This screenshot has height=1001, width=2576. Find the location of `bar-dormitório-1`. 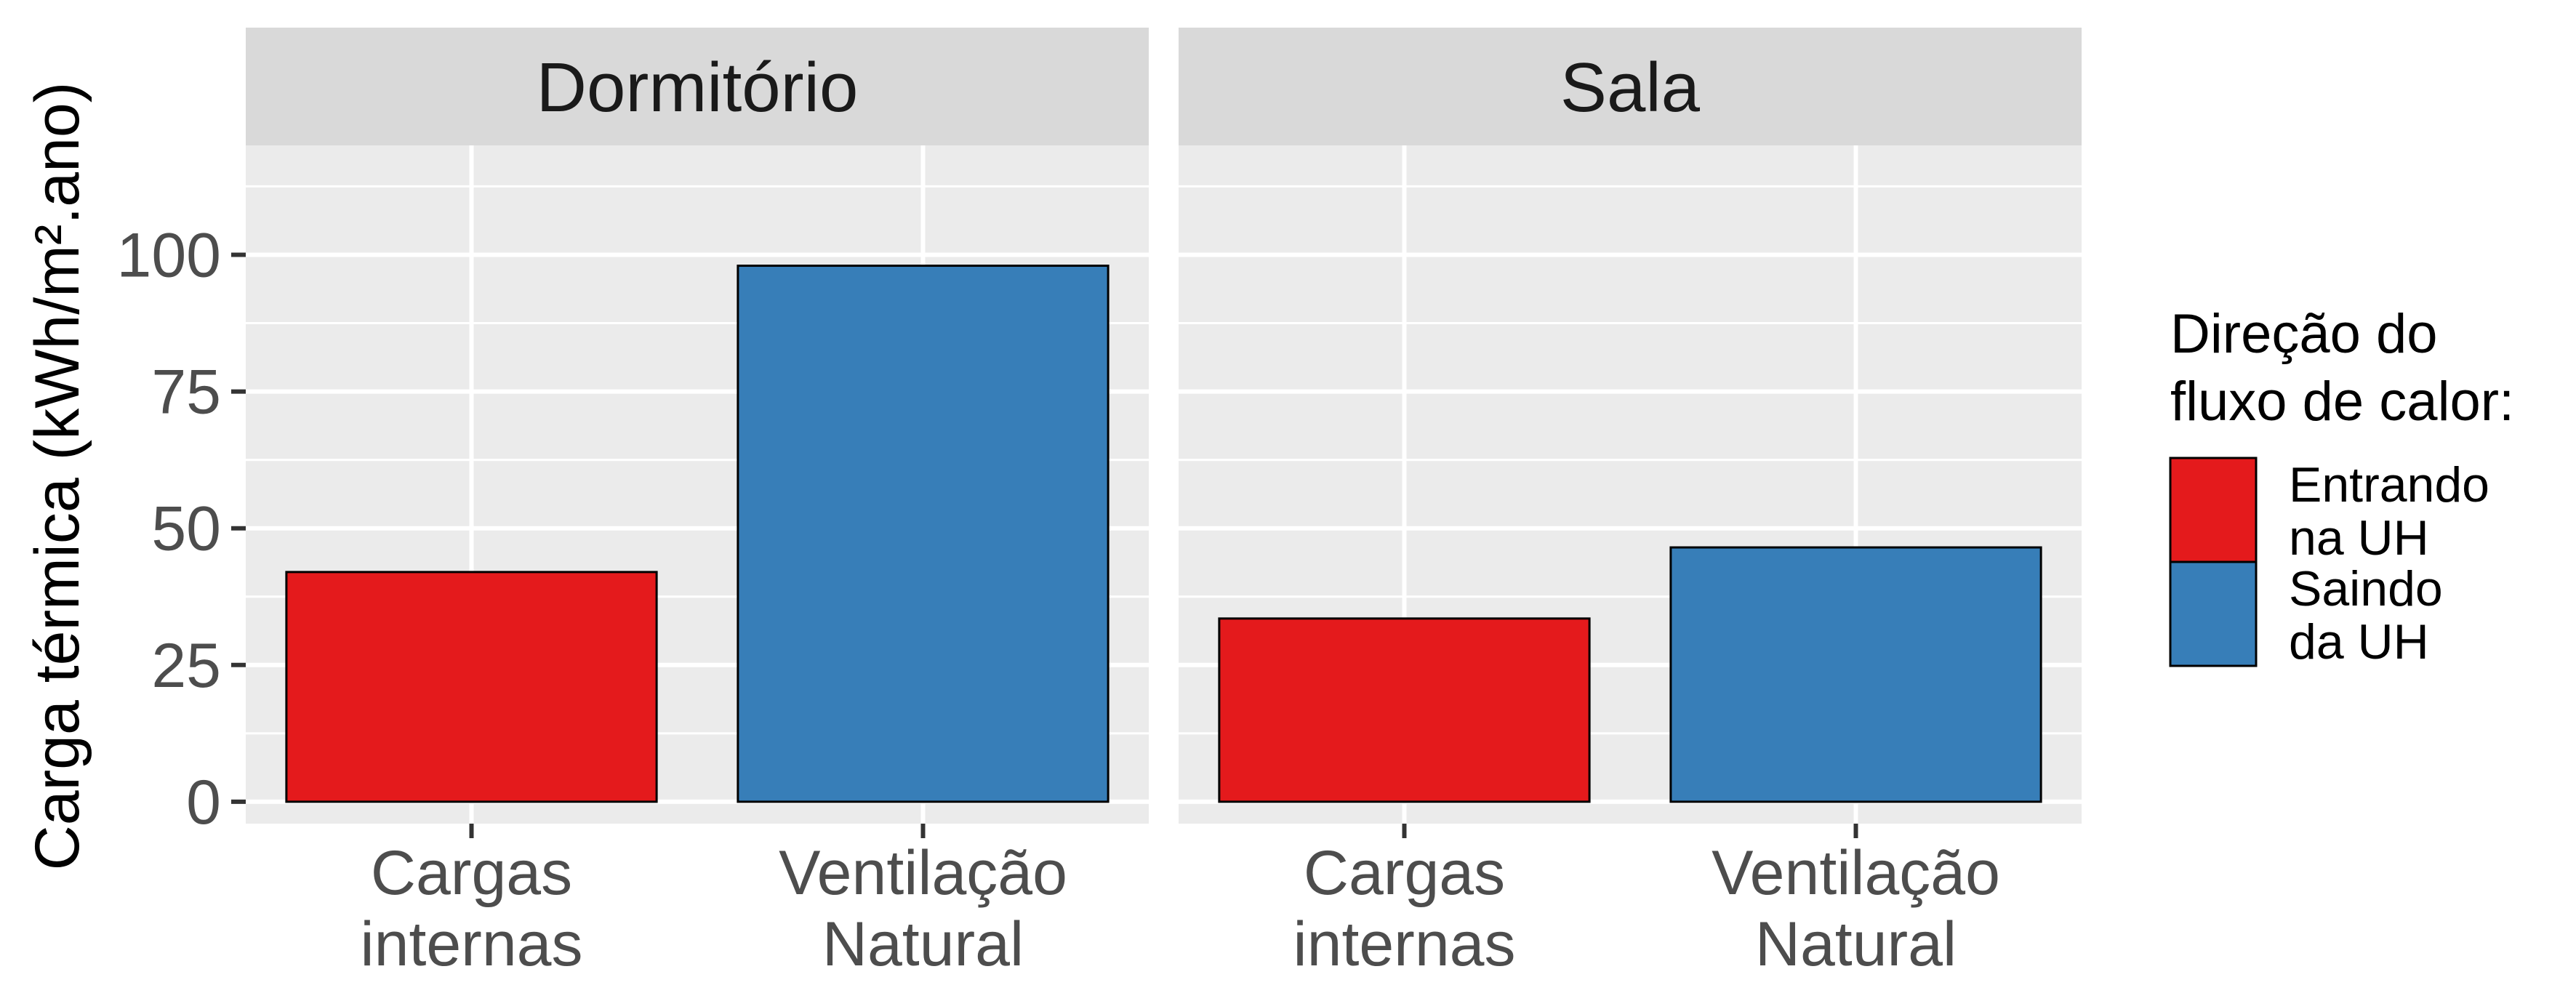

bar-dormitório-1 is located at coordinates (472, 687).